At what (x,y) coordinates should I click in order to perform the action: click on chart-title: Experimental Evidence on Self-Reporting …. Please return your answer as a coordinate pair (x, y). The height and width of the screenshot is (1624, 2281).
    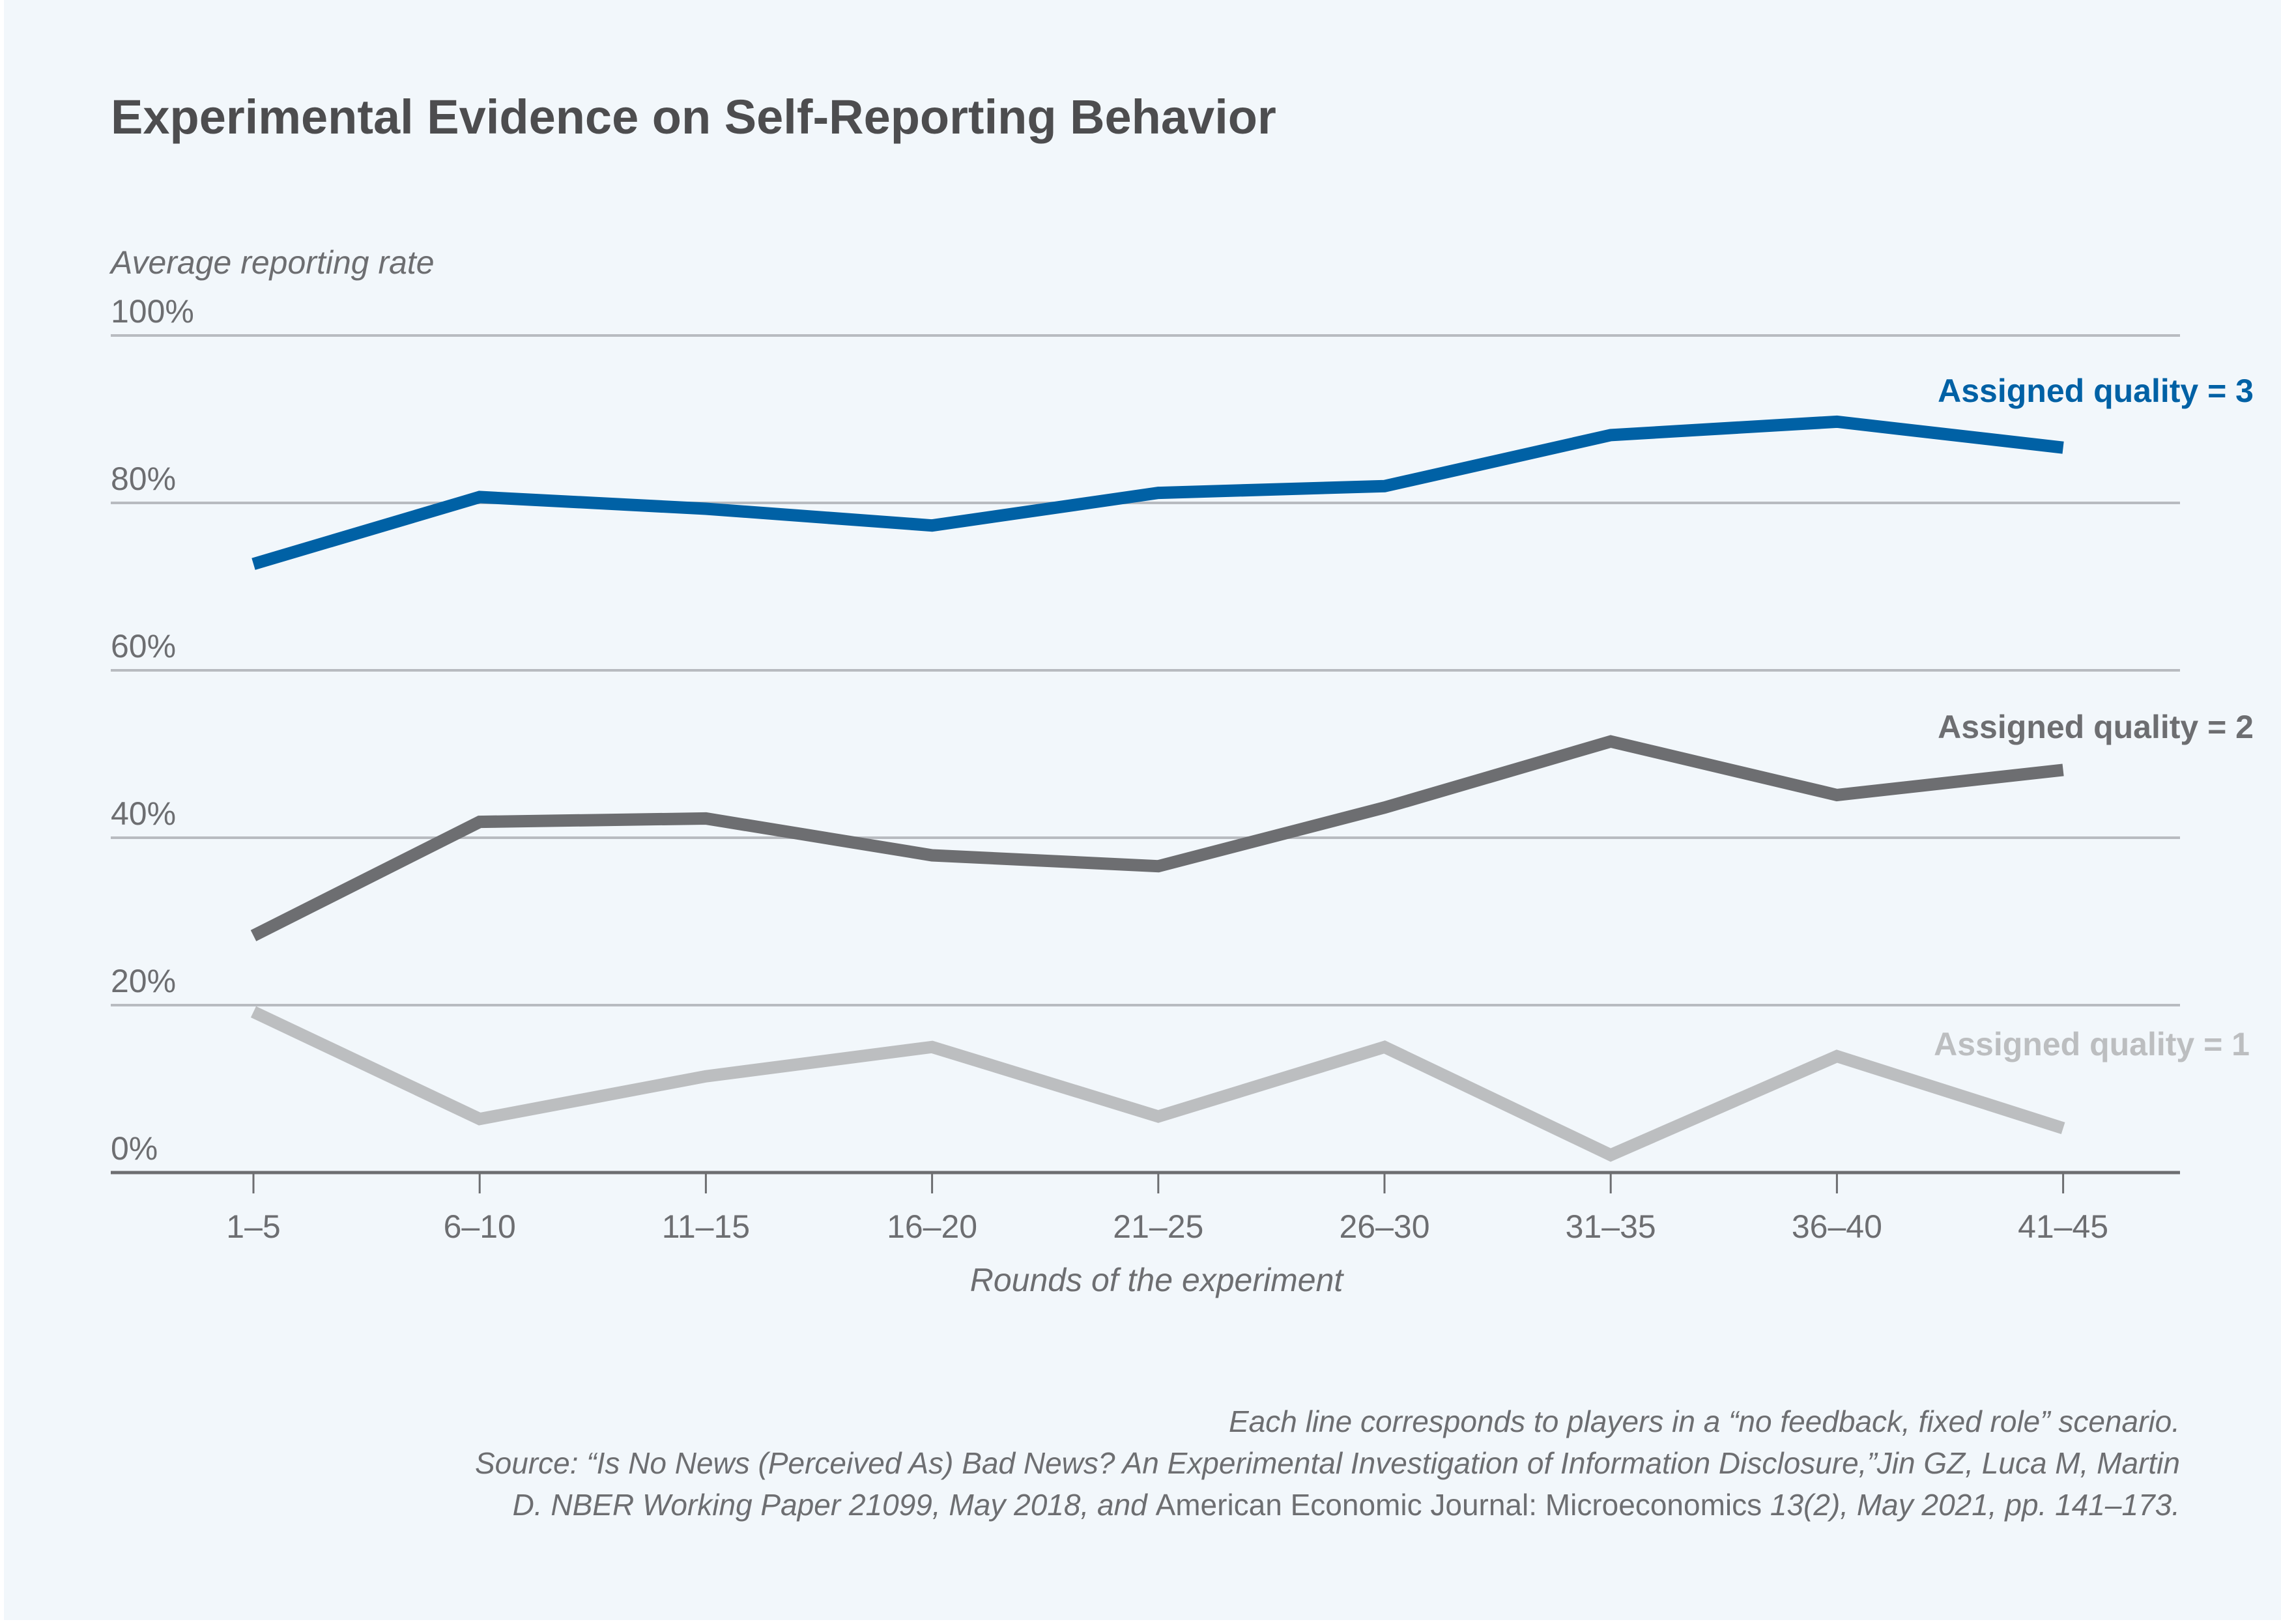
    Looking at the image, I should click on (693, 117).